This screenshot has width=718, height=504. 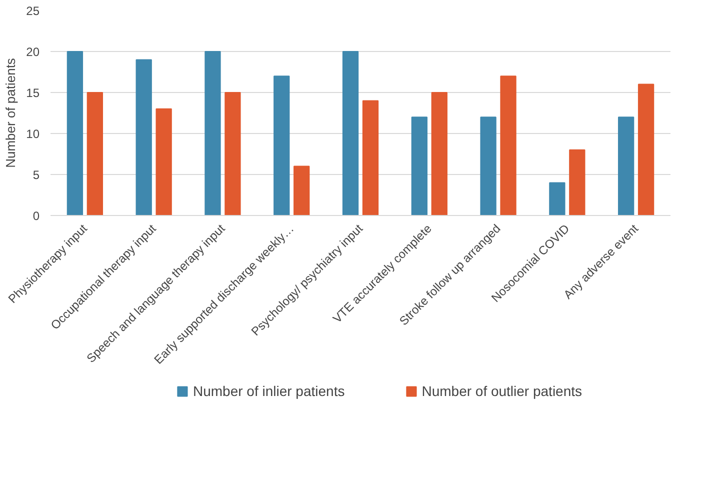 I want to click on y-tick-label: 0, so click(x=36, y=216).